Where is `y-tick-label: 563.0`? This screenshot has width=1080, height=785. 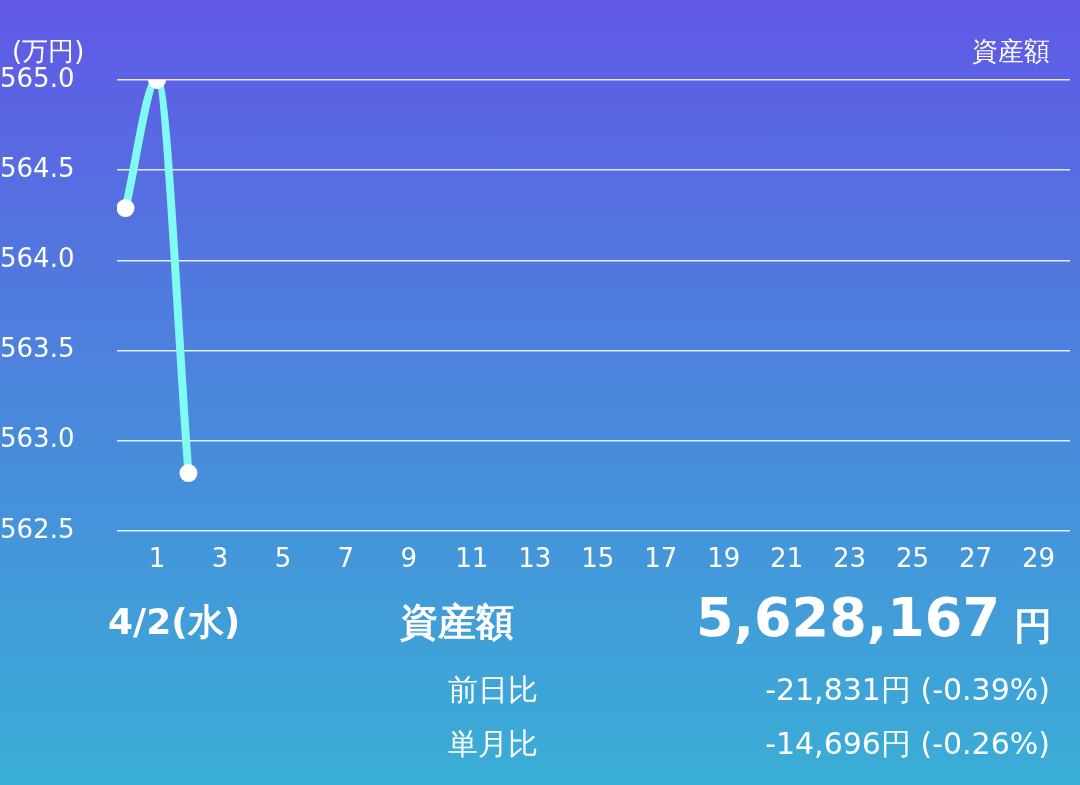 y-tick-label: 563.0 is located at coordinates (37, 438).